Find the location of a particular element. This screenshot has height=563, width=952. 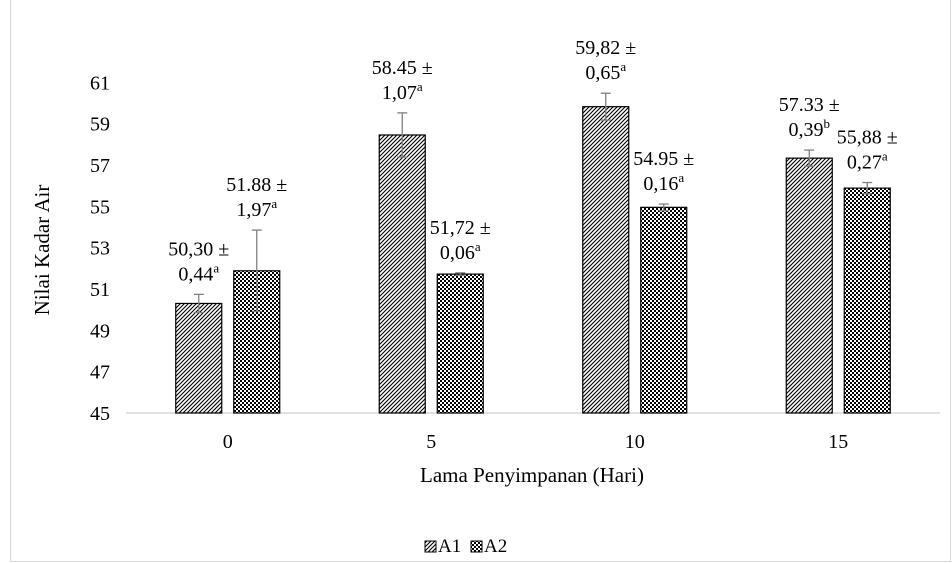

y-tick-label: 49 is located at coordinates (100, 331).